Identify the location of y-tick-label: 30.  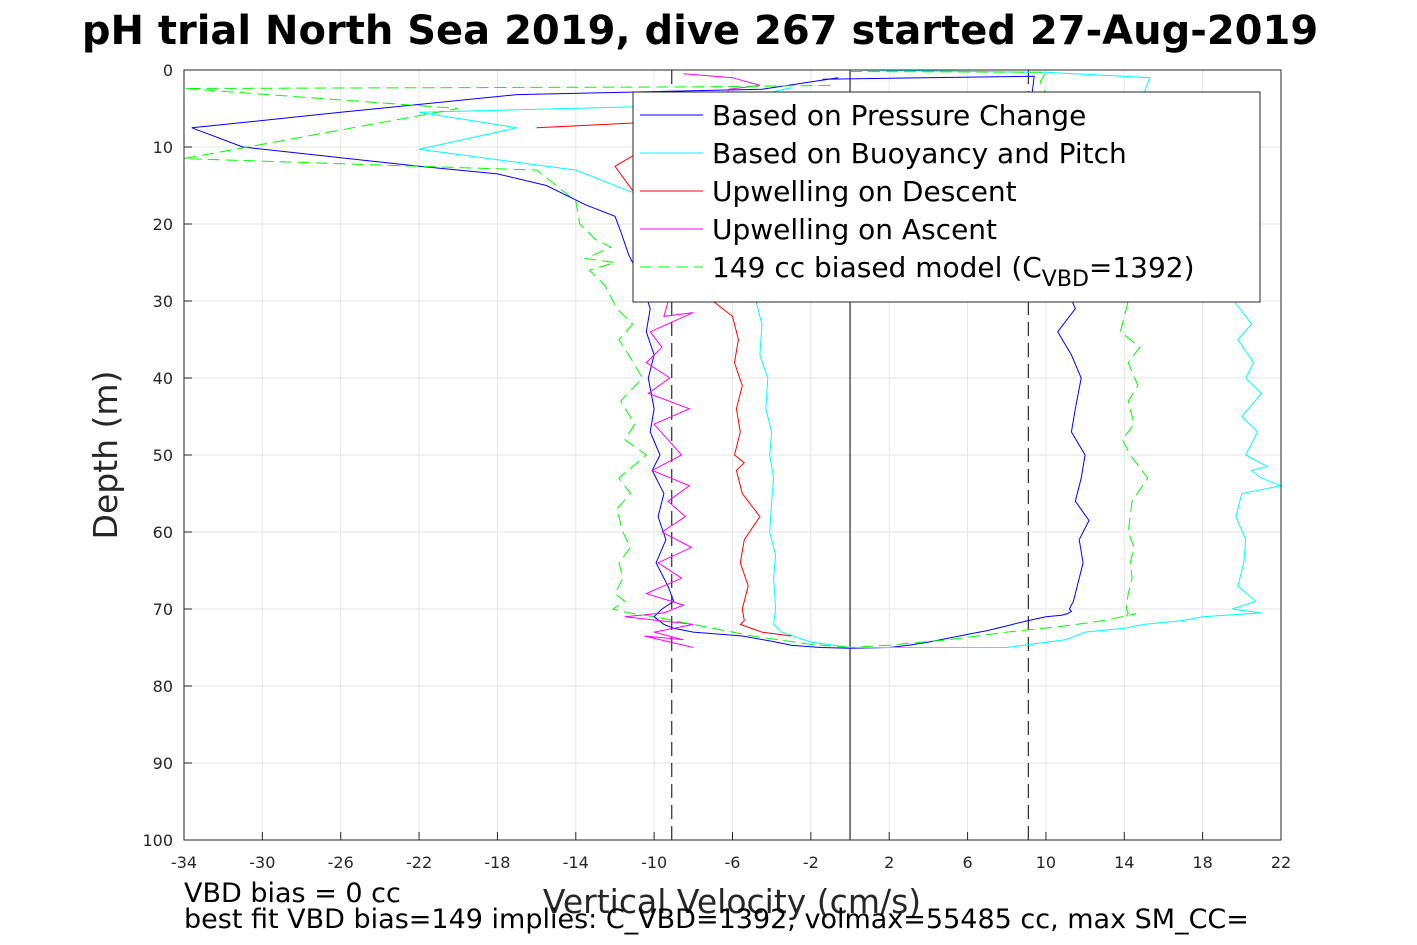
(163, 301).